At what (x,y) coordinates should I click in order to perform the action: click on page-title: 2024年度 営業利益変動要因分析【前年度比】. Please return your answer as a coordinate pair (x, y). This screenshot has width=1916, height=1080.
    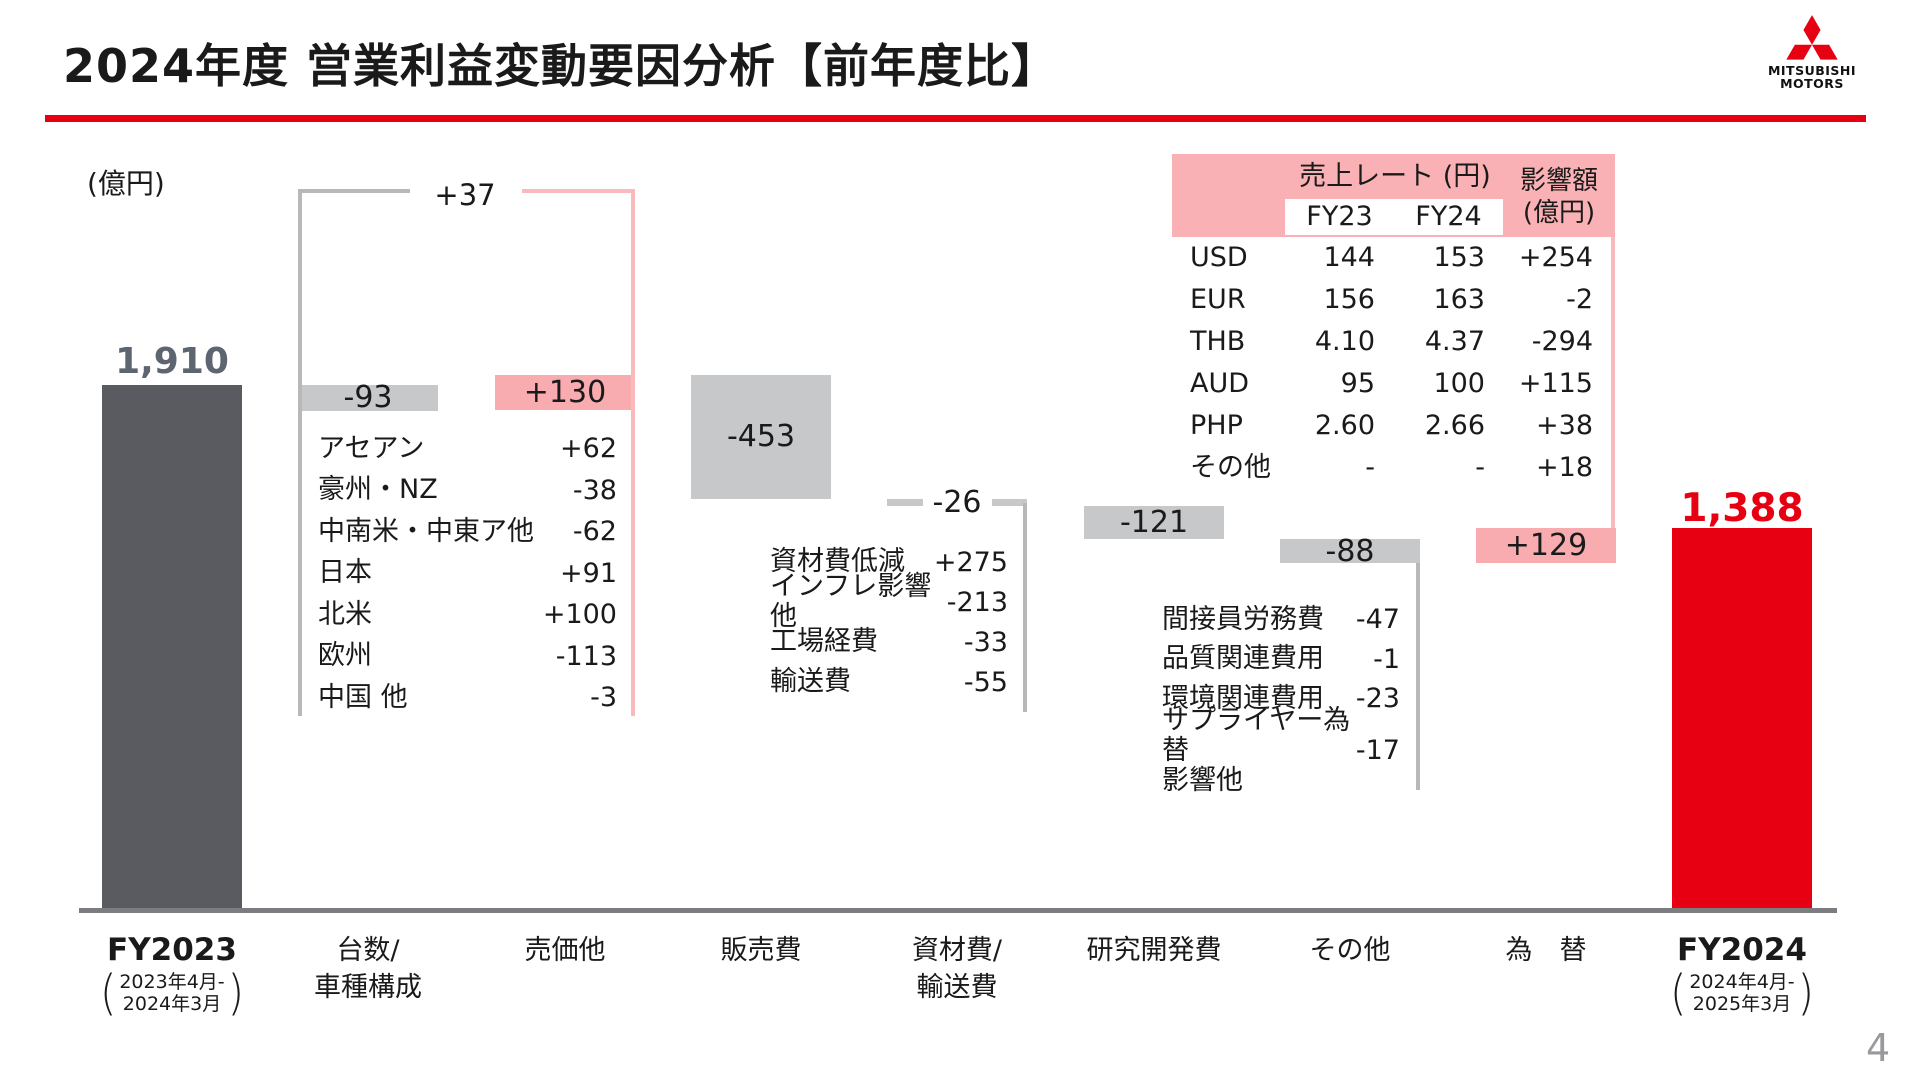
    Looking at the image, I should click on (561, 66).